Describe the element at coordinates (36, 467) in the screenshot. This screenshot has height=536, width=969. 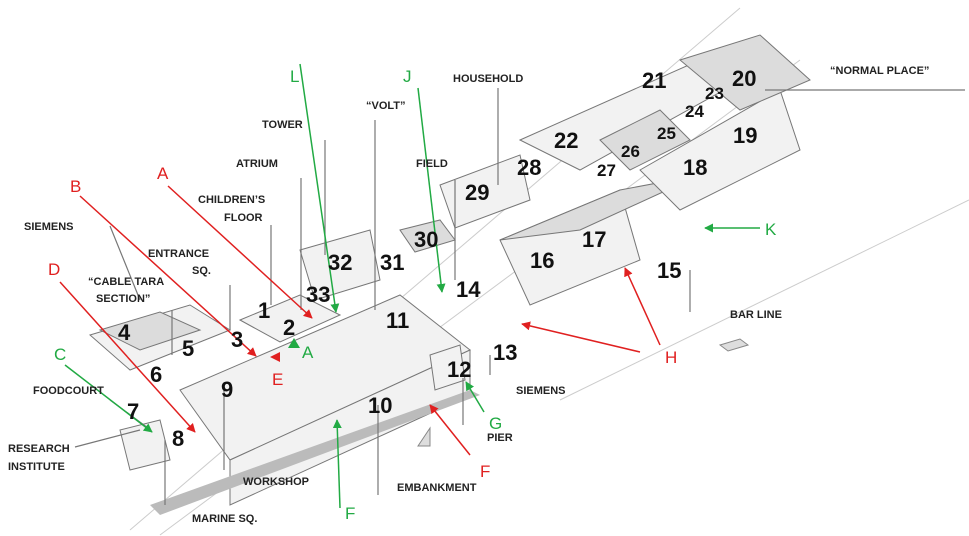
I see `place-label: INSTITUTE` at that location.